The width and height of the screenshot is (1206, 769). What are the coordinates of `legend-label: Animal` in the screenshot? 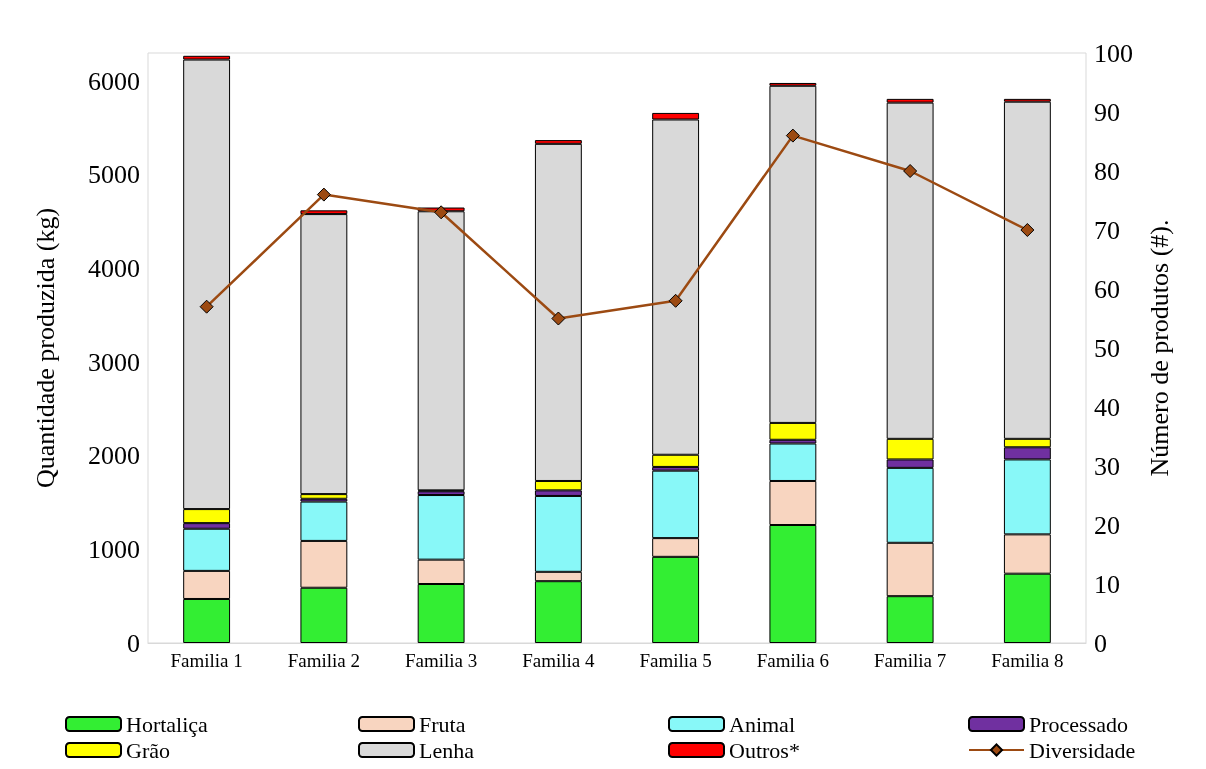 It's located at (762, 724).